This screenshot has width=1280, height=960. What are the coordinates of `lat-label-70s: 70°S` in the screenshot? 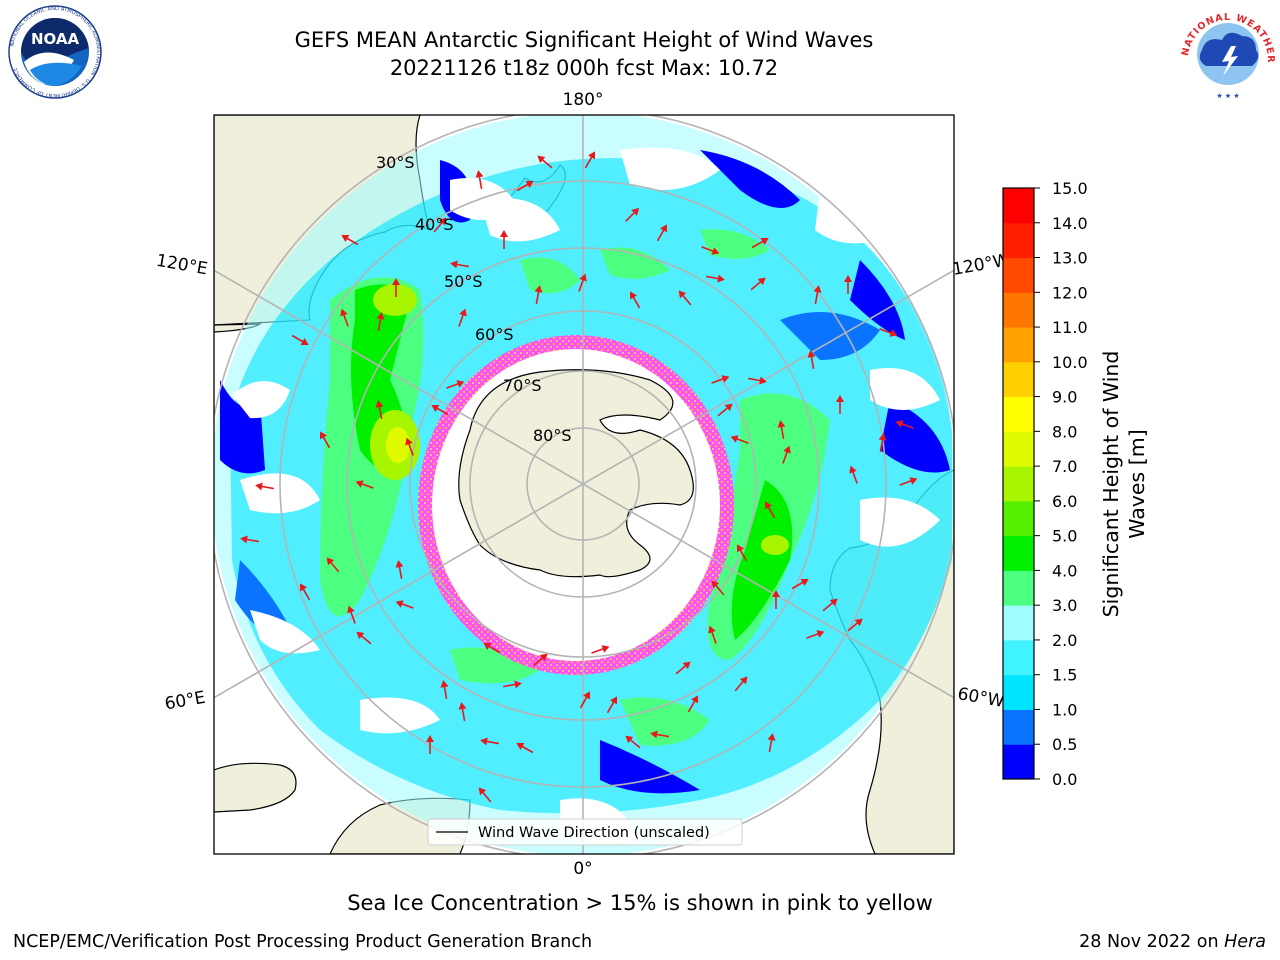 It's located at (522, 385).